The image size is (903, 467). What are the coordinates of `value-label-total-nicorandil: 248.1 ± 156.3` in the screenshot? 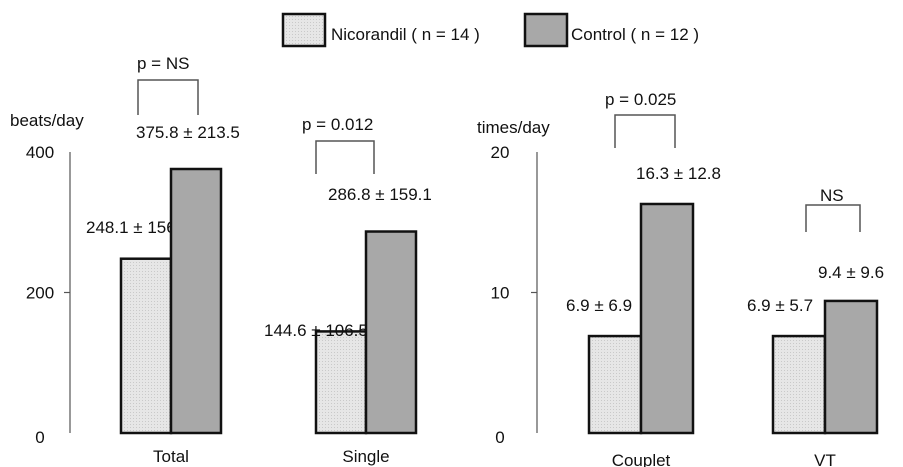 It's located at (138, 227).